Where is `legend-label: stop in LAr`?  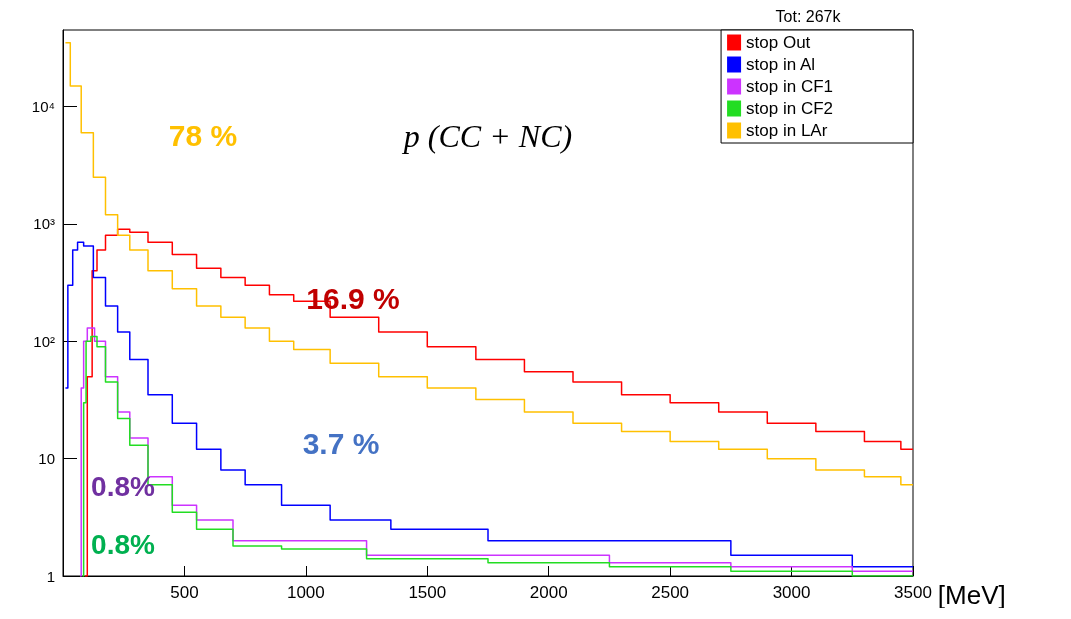 legend-label: stop in LAr is located at coordinates (787, 130).